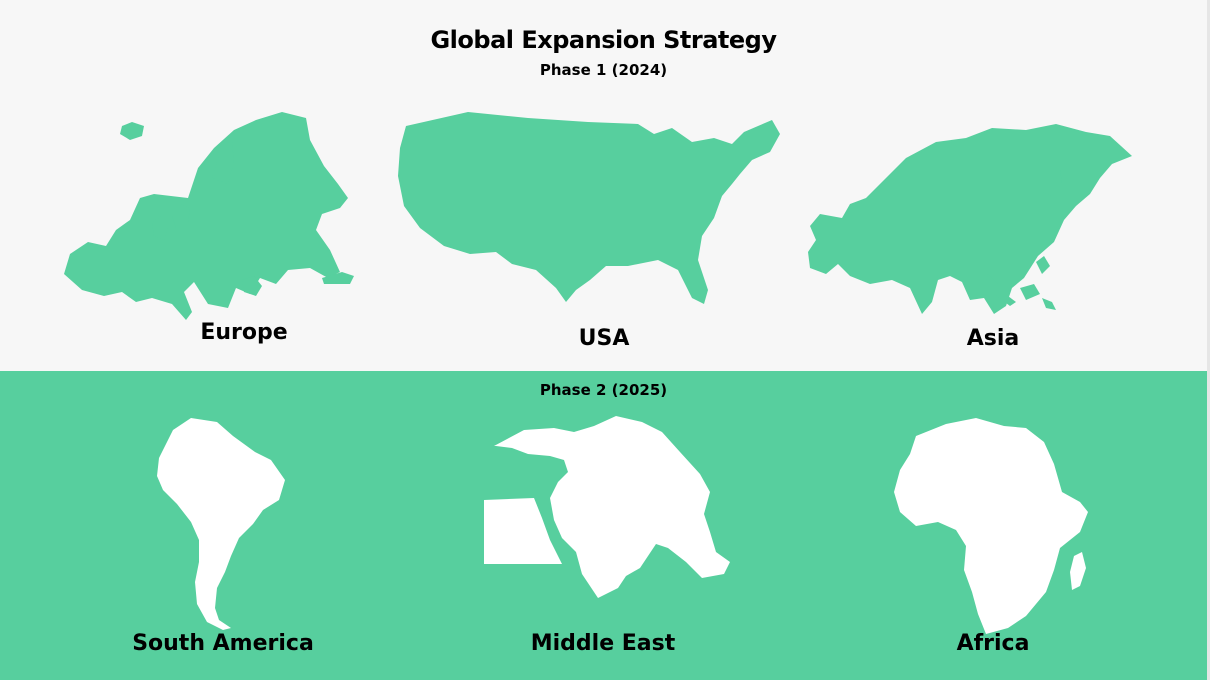 The height and width of the screenshot is (680, 1210). Describe the element at coordinates (603, 643) in the screenshot. I see `region-label-middle-east: Middle East` at that location.